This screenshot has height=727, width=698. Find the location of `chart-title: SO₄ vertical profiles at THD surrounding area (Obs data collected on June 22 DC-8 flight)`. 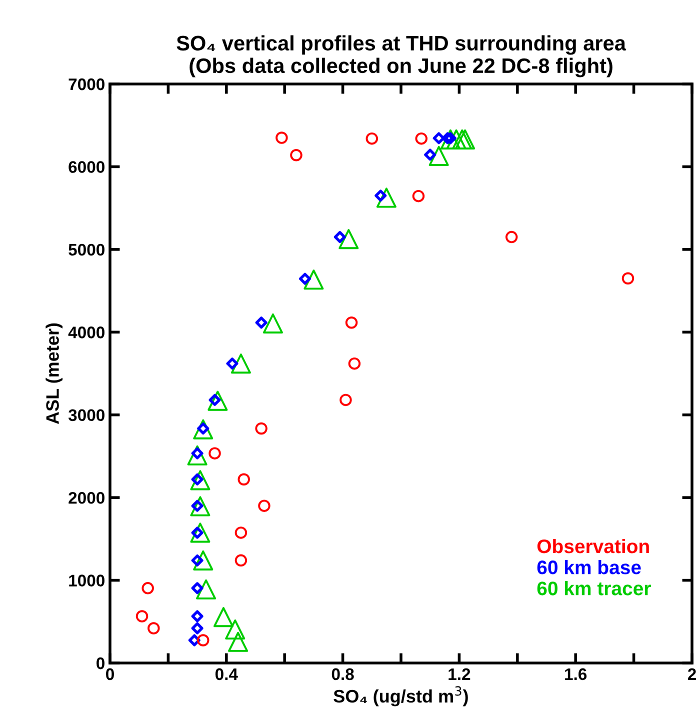

chart-title: SO₄ vertical profiles at THD surrounding area (Obs data collected on June 22 DC-8 flight) is located at coordinates (401, 56).